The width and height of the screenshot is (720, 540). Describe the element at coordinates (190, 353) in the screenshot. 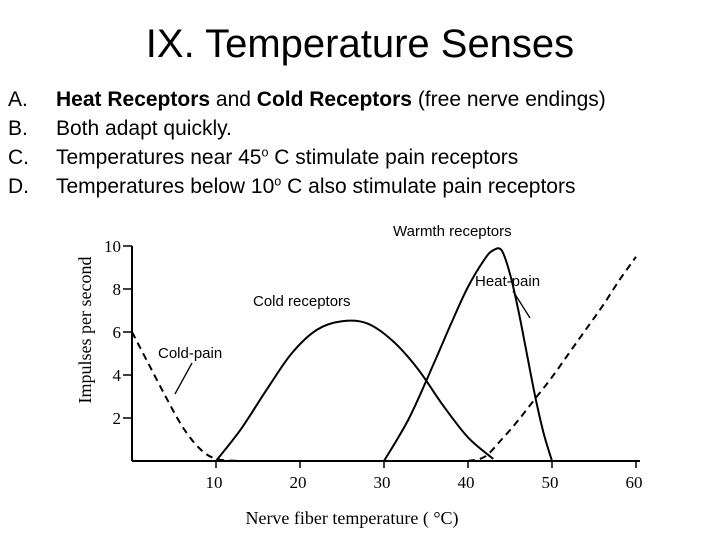

I see `cold-pain-label: Cold-pain` at that location.